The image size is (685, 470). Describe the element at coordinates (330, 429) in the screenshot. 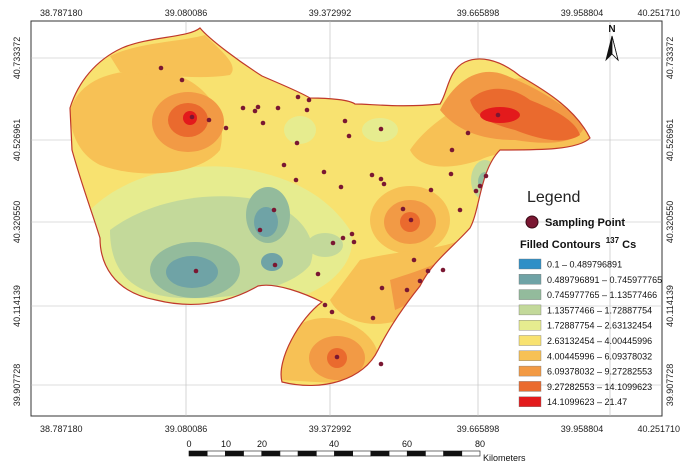

I see `x-tick-bottom-2: 39.372992` at that location.